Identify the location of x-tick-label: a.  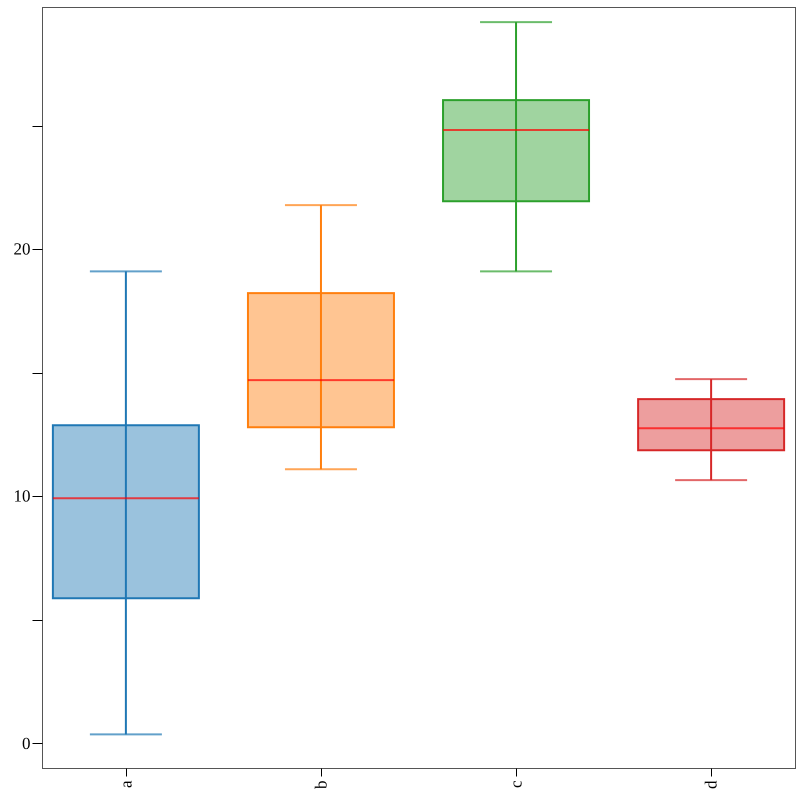
(126, 784).